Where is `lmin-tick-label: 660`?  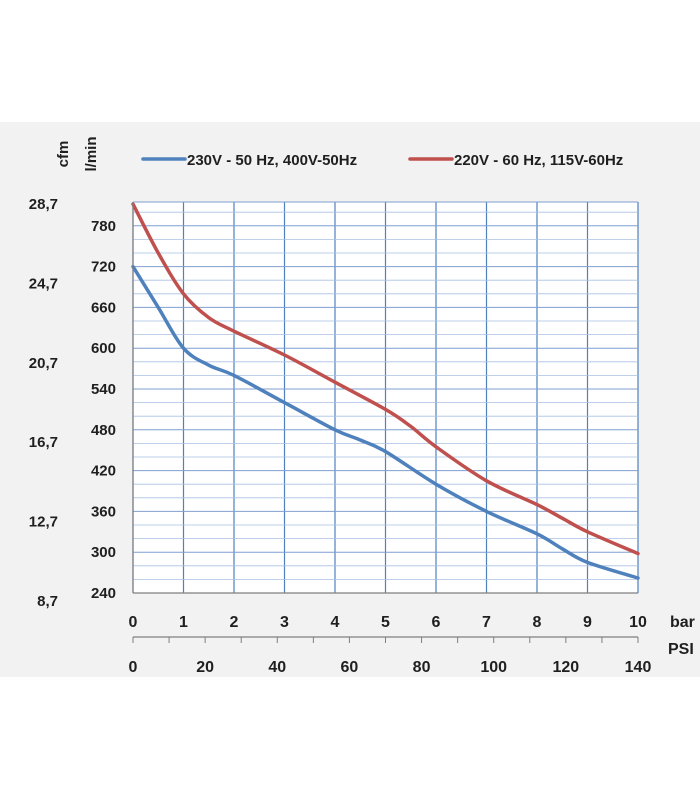
lmin-tick-label: 660 is located at coordinates (103, 307).